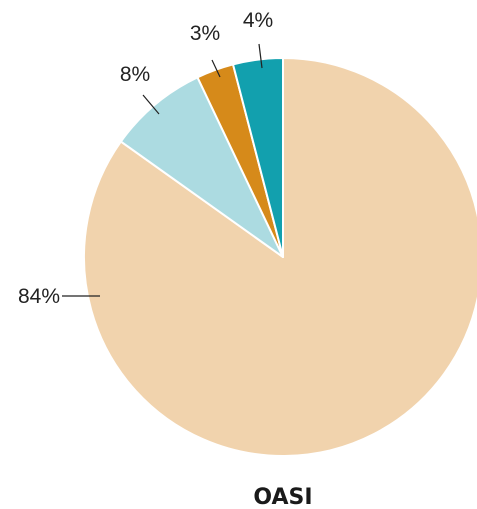  I want to click on chart-title: OASI, so click(282, 497).